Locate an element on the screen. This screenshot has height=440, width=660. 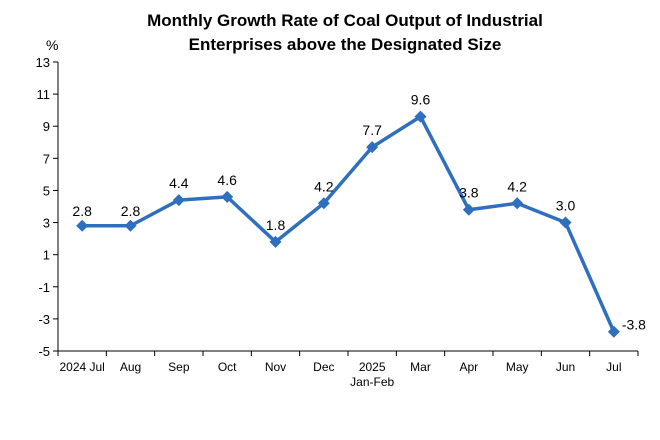
x-tick-label: Mar is located at coordinates (420, 367).